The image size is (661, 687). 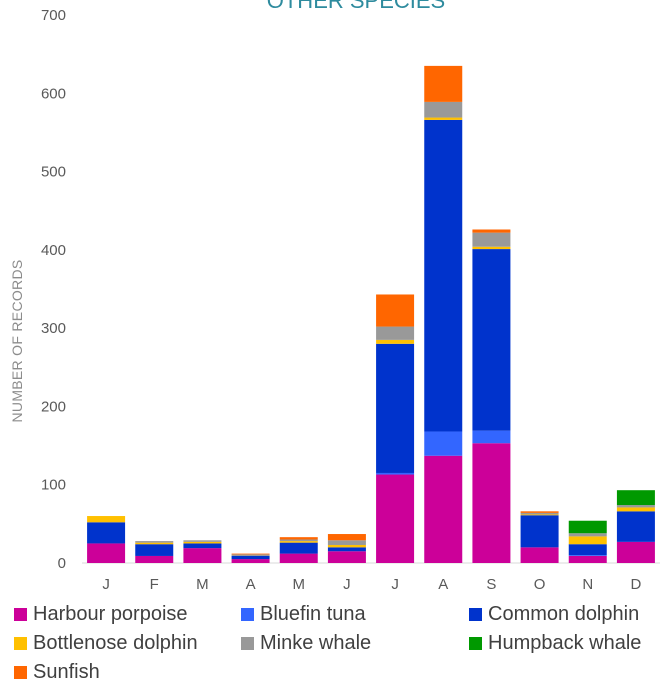 I want to click on chart-title: OTHER SPECIES, so click(x=356, y=6).